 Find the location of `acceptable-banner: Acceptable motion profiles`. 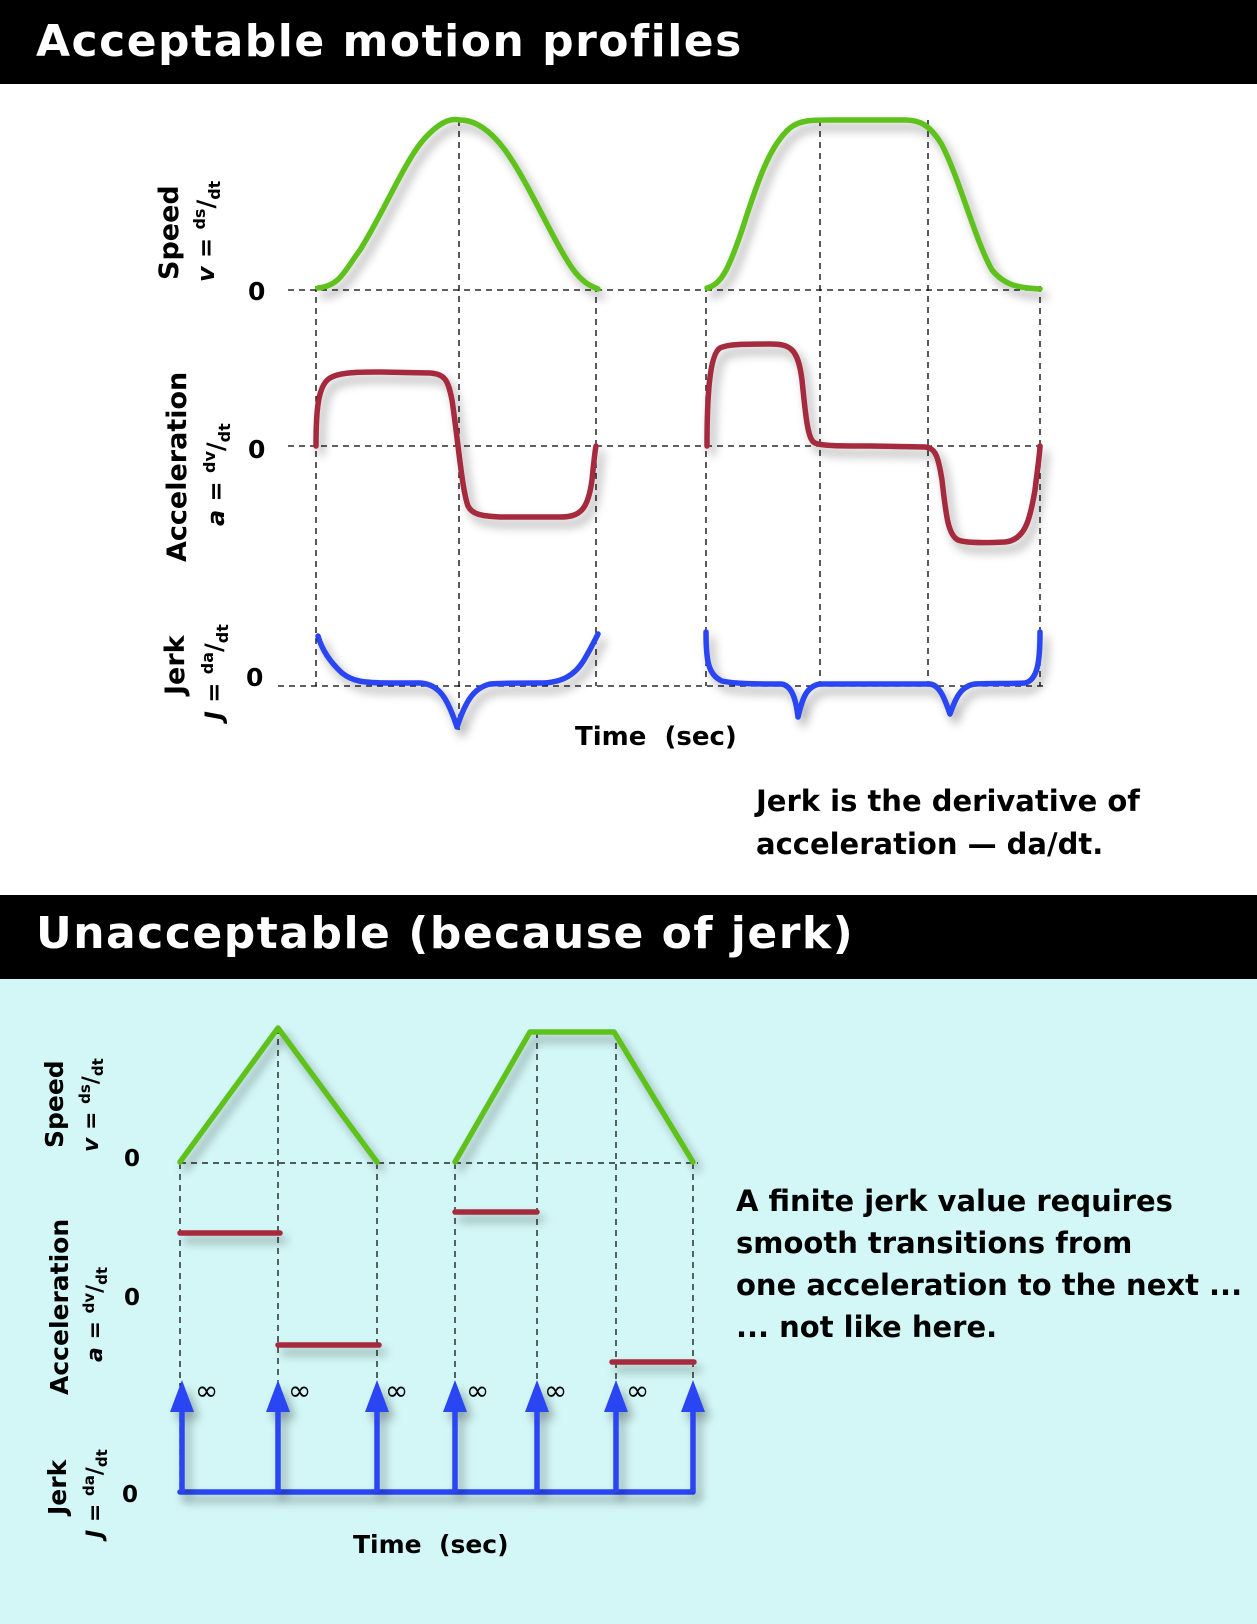

acceptable-banner: Acceptable motion profiles is located at coordinates (628, 42).